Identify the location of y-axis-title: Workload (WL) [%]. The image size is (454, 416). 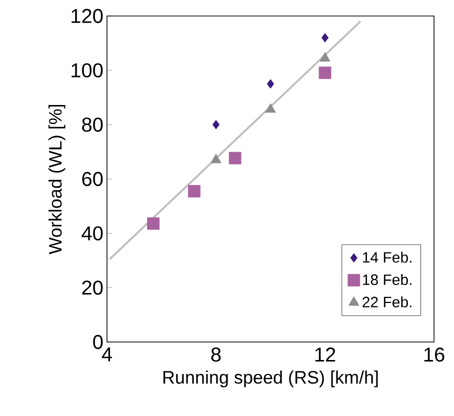
(57, 179).